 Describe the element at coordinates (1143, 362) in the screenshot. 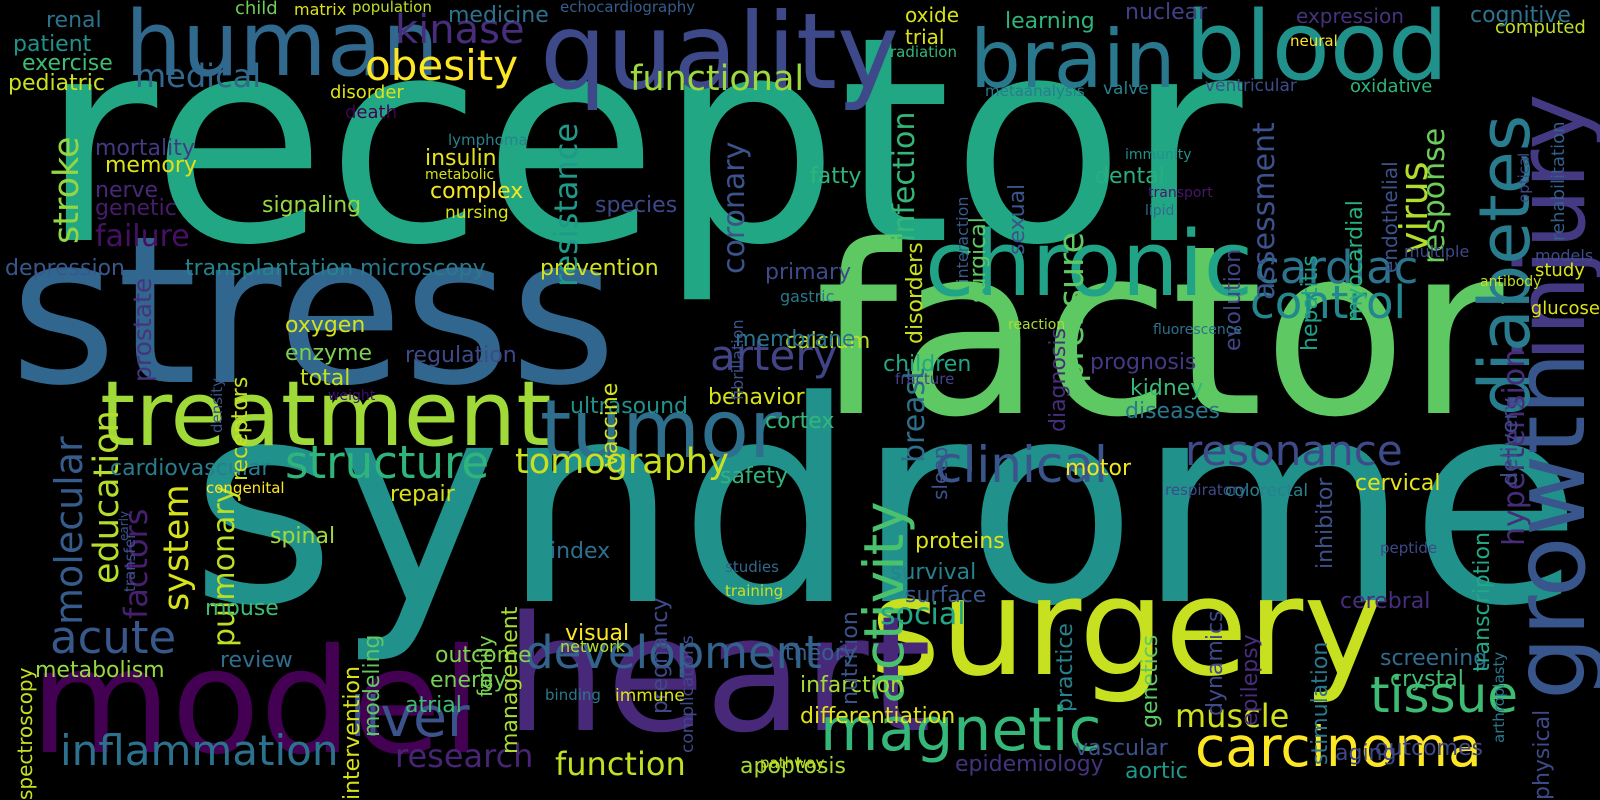

I see `word-prognosis: prognosis` at that location.